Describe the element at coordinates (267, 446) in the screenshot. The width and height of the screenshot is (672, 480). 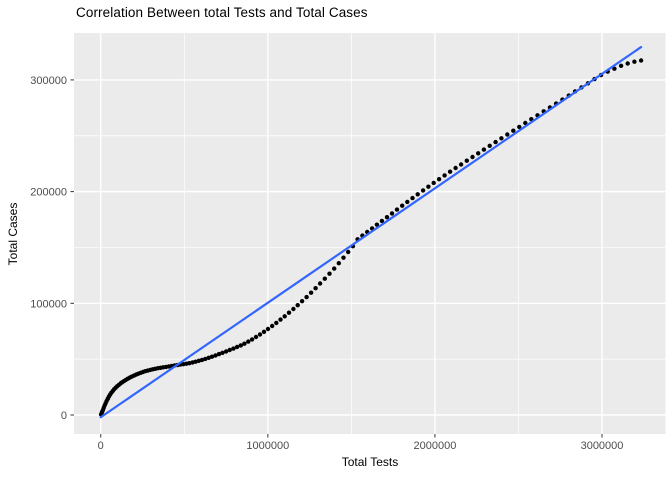
I see `x-tick-label: 1000000` at that location.